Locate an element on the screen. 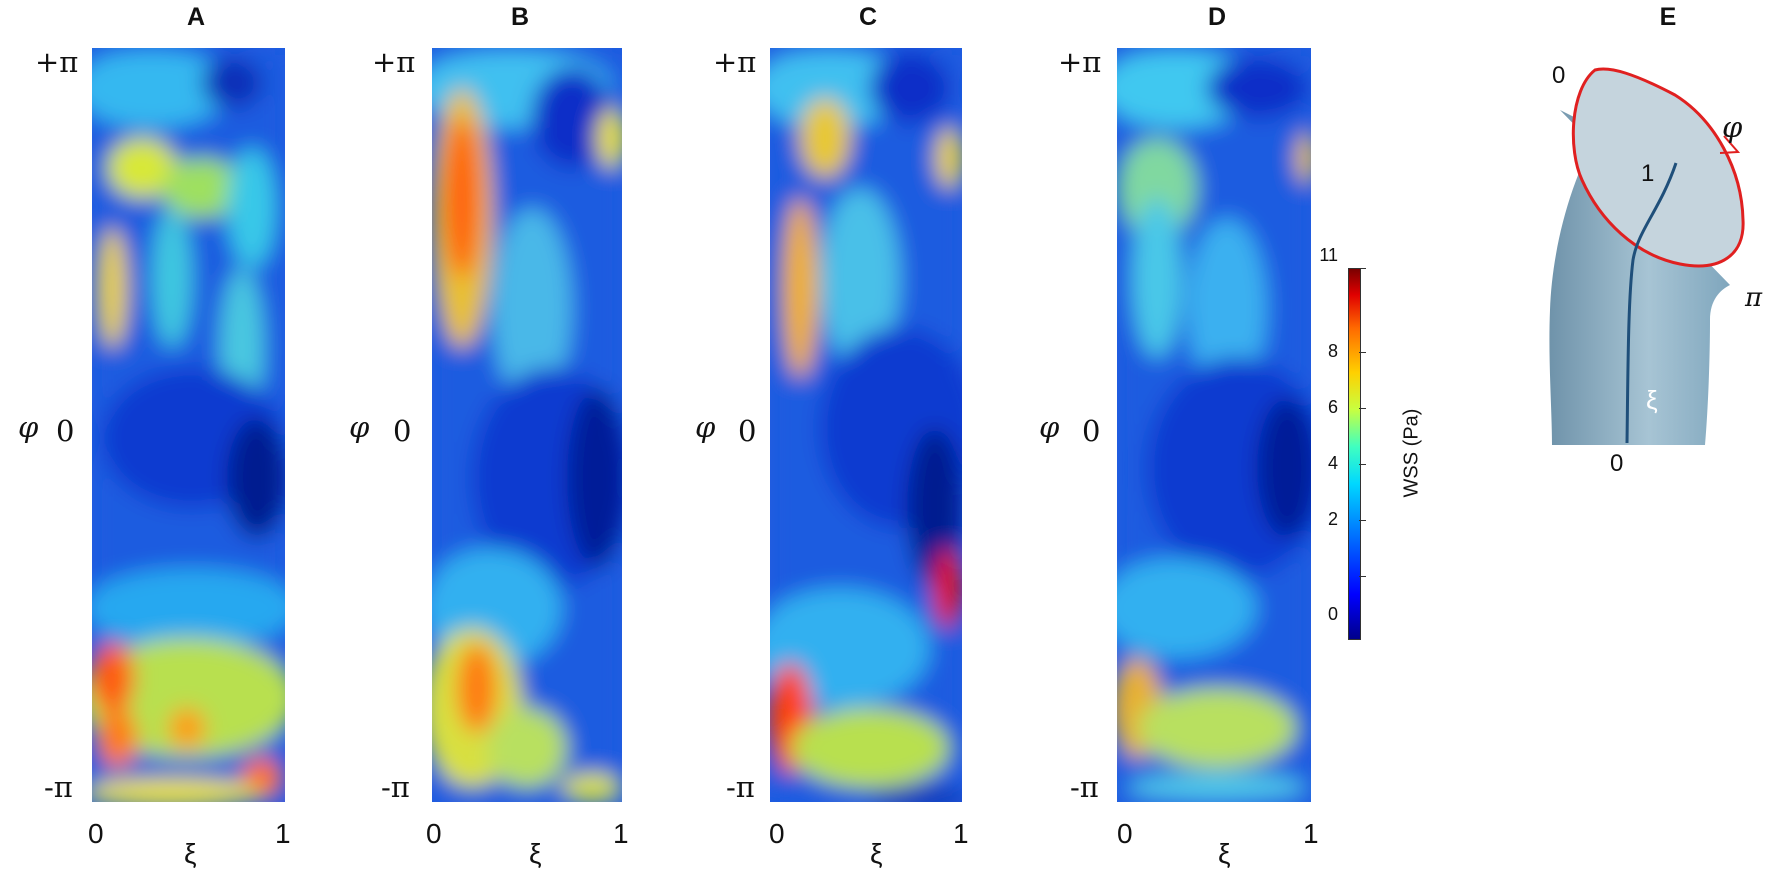 This screenshot has width=1772, height=885. colorbar-label-6: 6 is located at coordinates (1332, 407).